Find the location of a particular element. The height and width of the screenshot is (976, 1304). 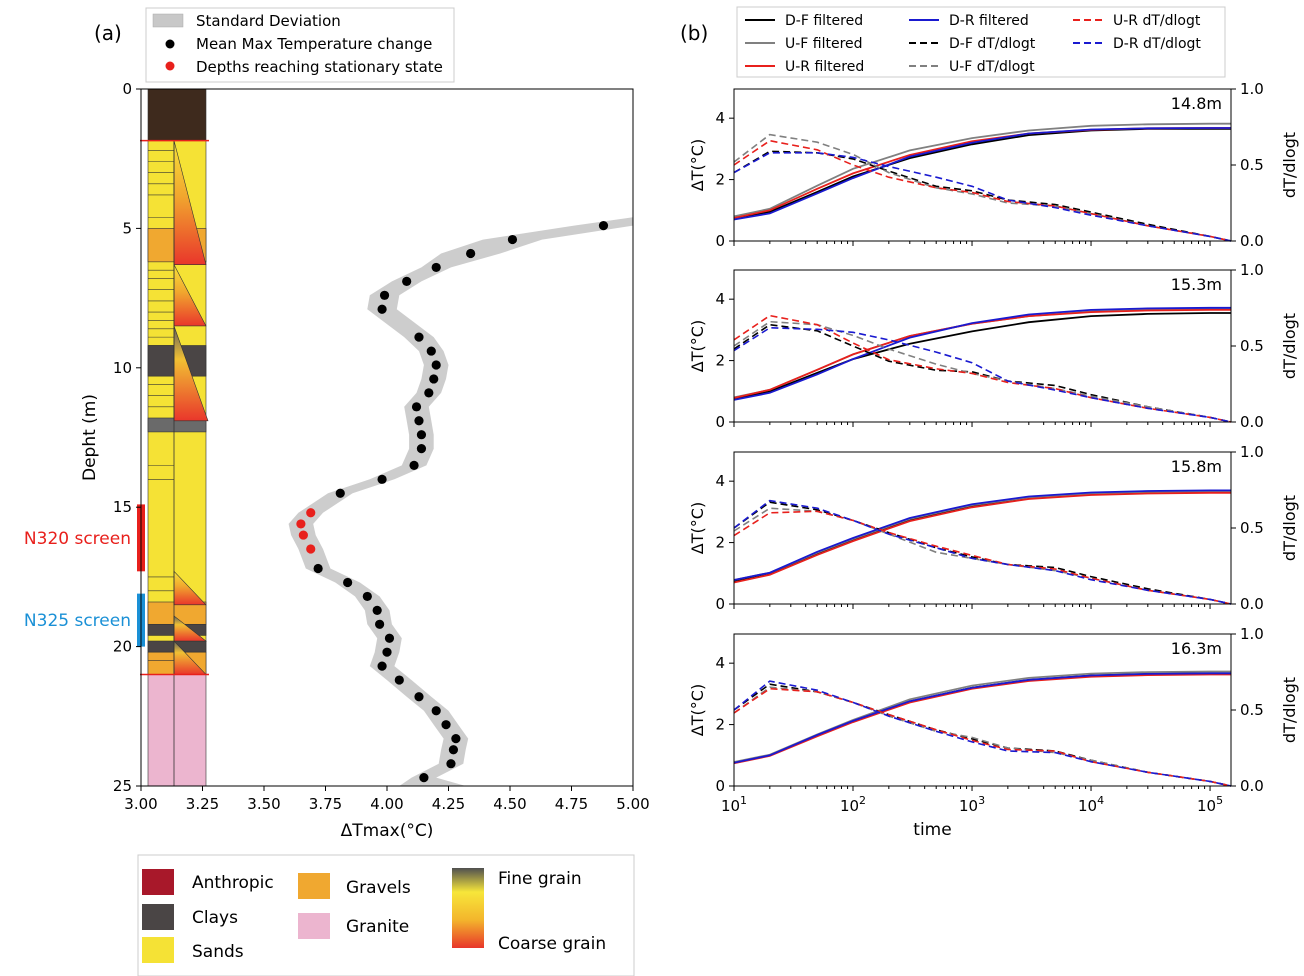

screen-label: N325 screen is located at coordinates (77, 621).